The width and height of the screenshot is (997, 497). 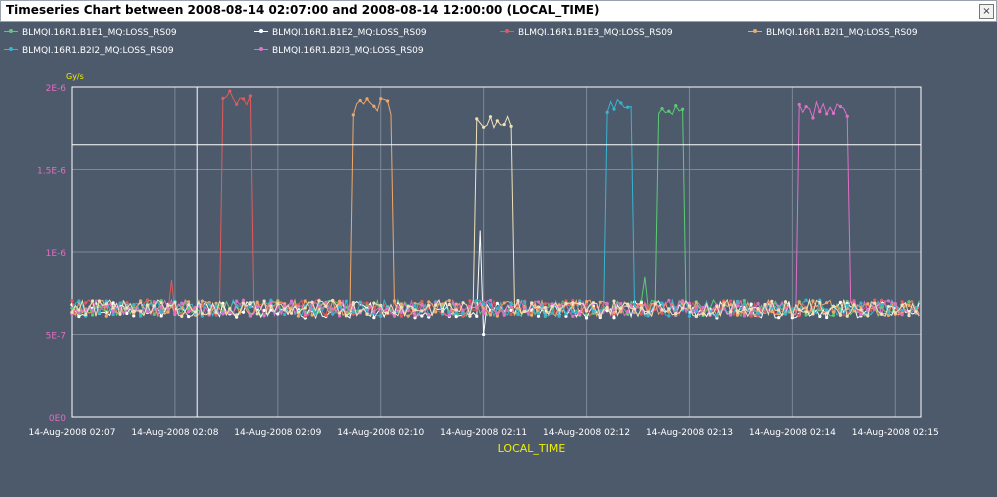 What do you see at coordinates (261, 31) in the screenshot?
I see `legend-swatch` at bounding box center [261, 31].